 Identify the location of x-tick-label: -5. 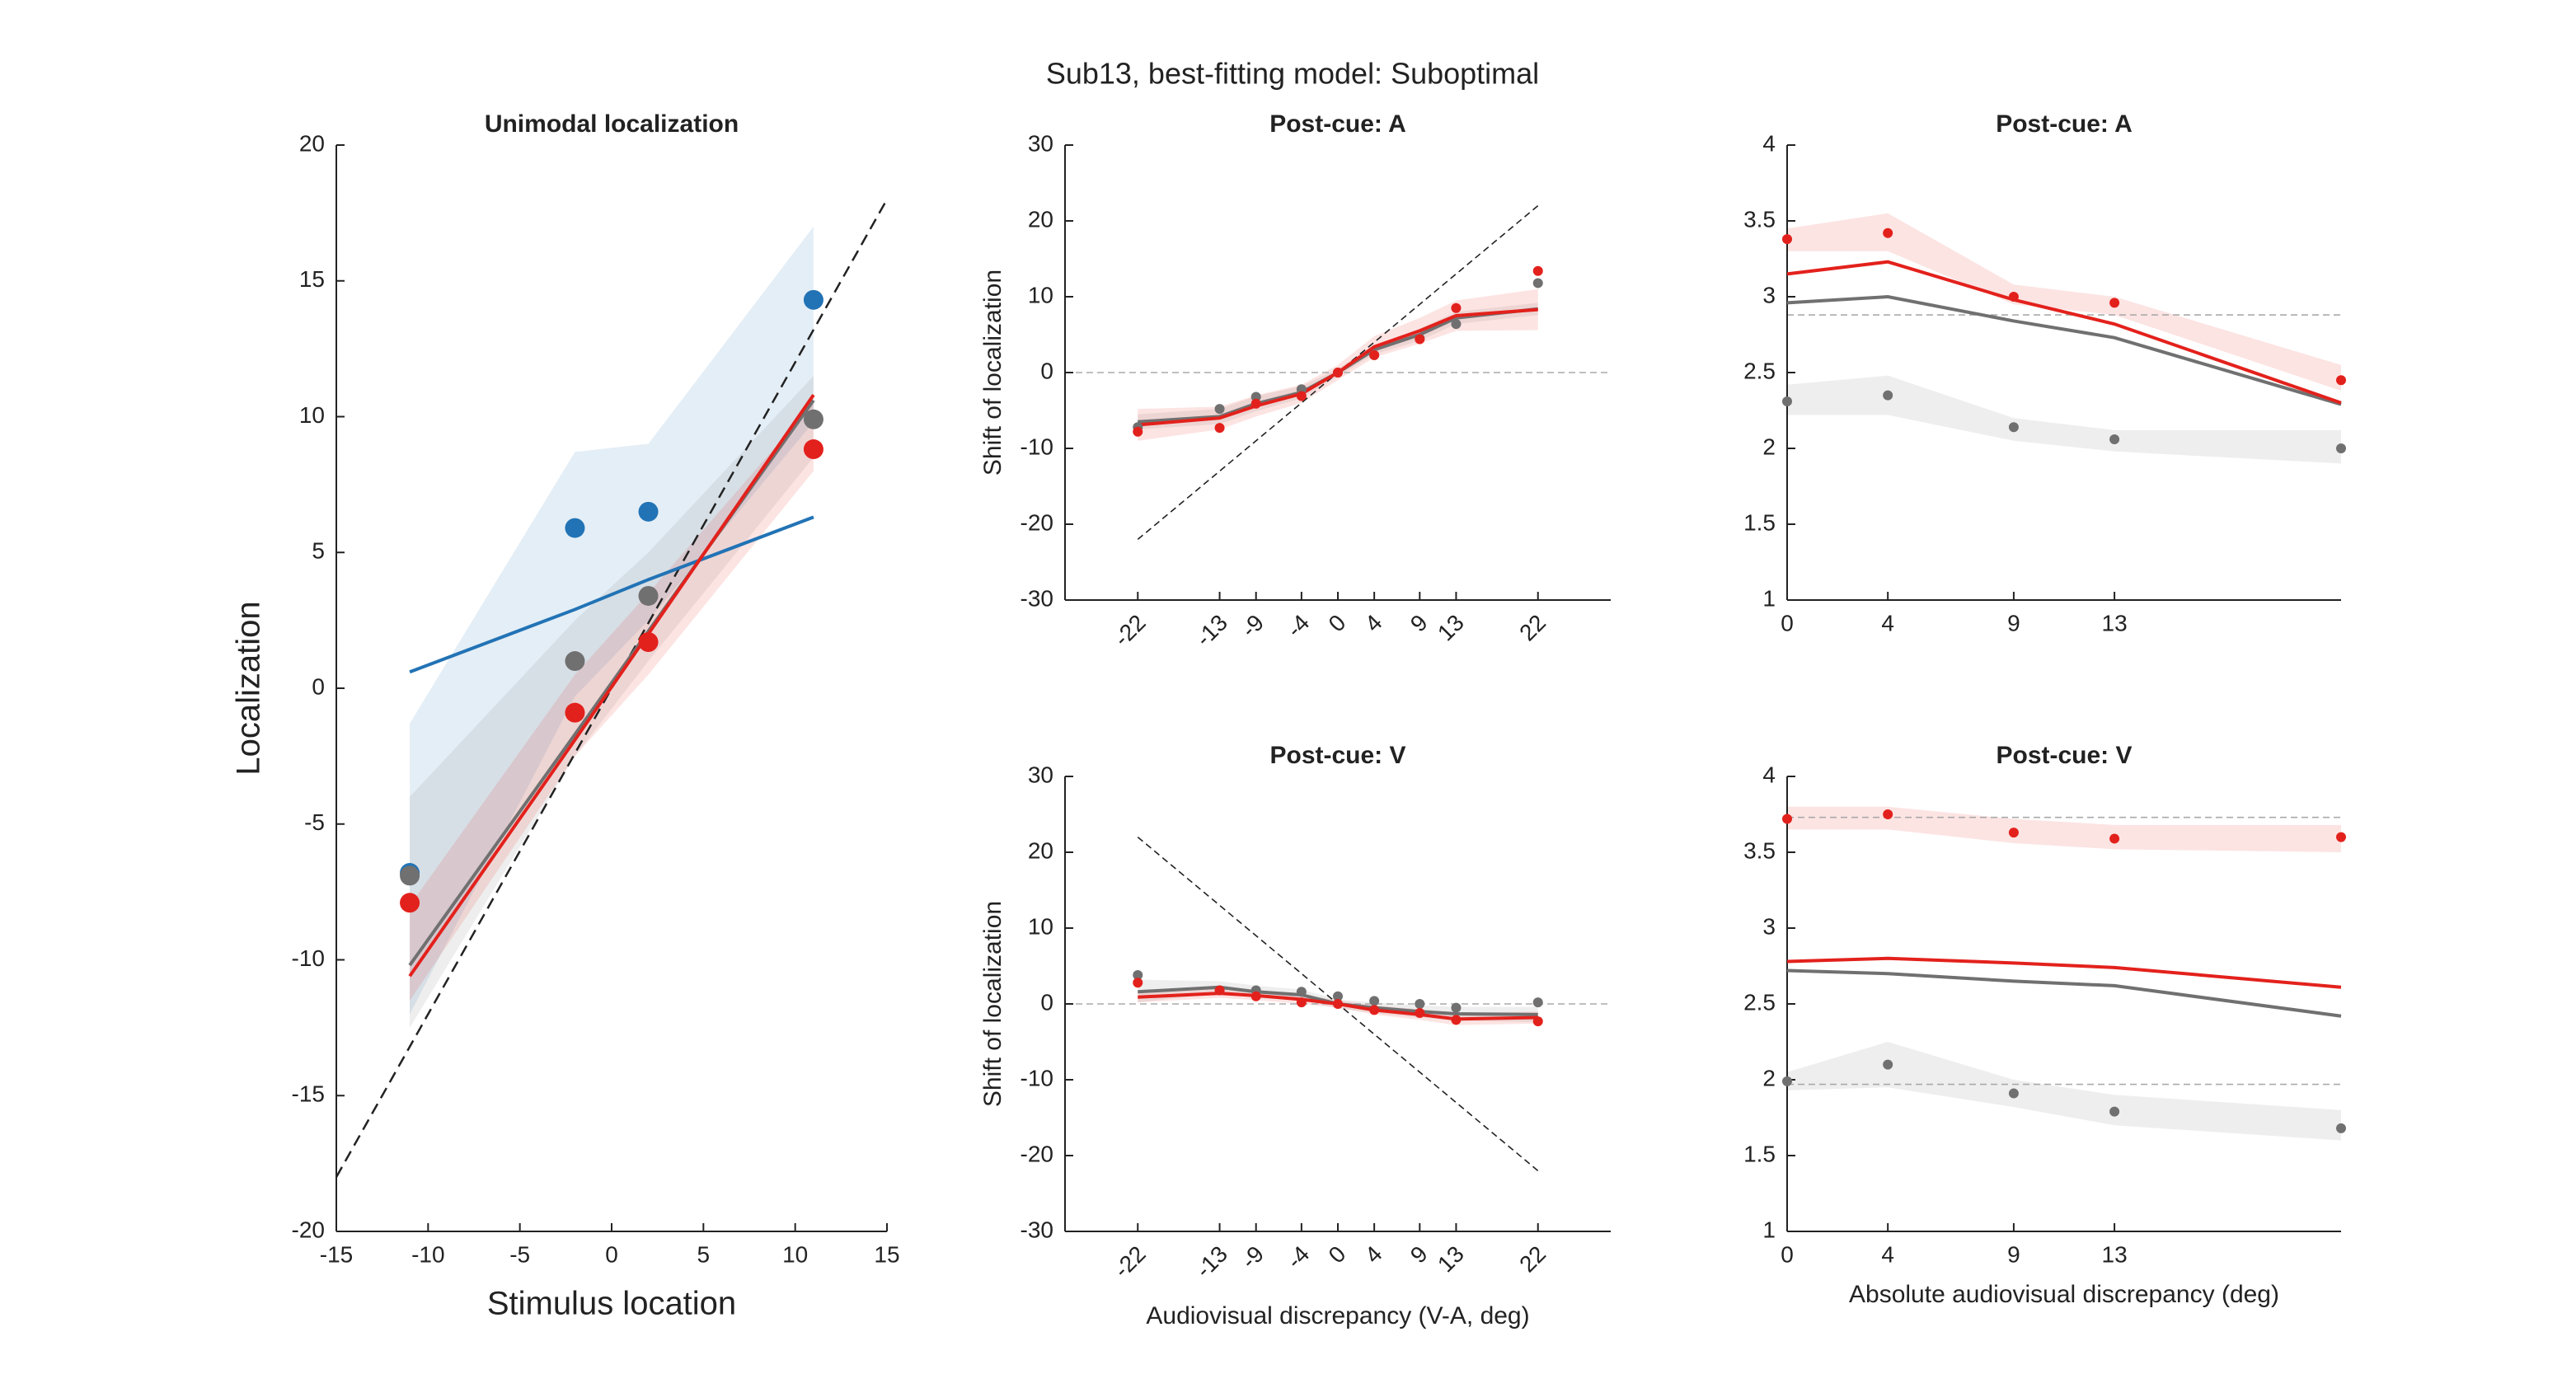
(520, 1254).